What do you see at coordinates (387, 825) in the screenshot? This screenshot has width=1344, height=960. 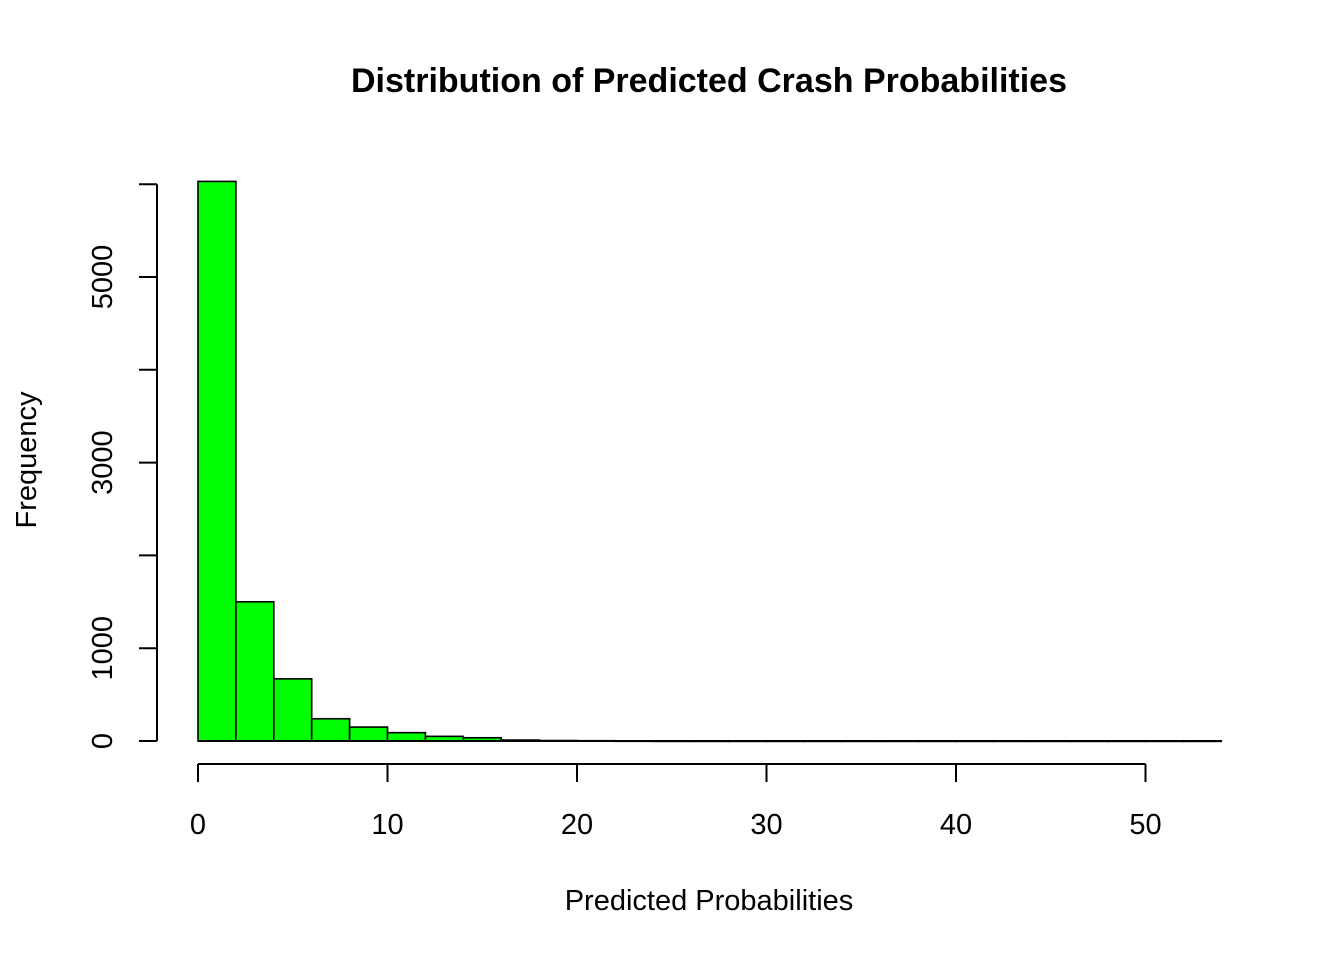 I see `x-tick-label: 10` at bounding box center [387, 825].